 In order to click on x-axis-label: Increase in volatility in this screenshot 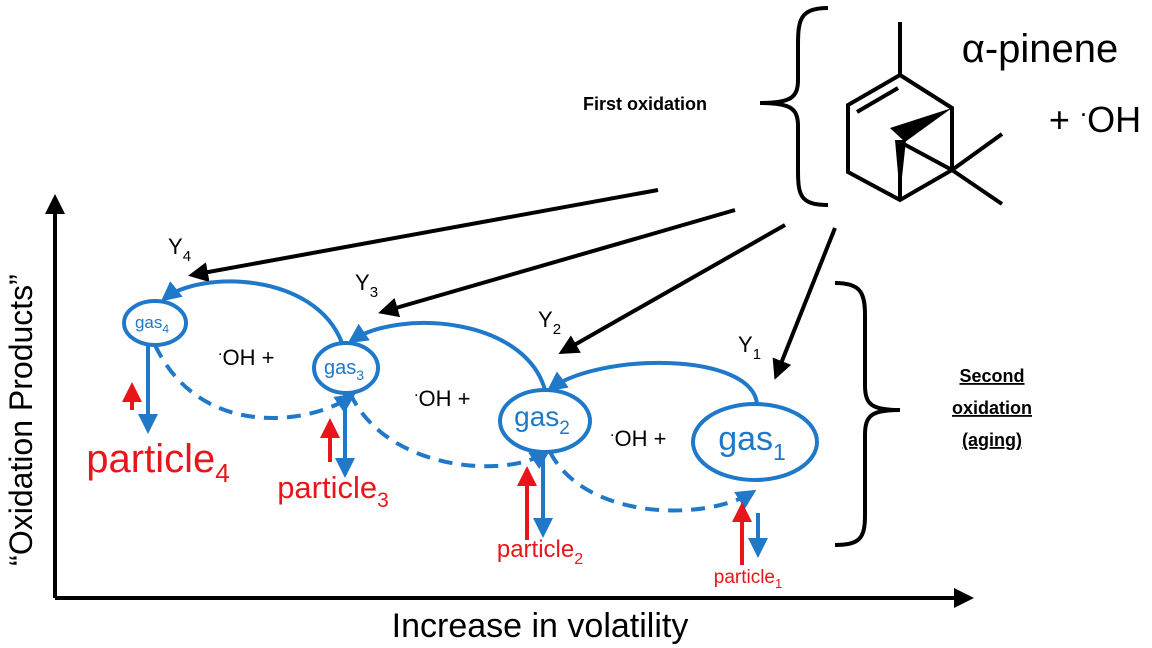, I will do `click(540, 626)`.